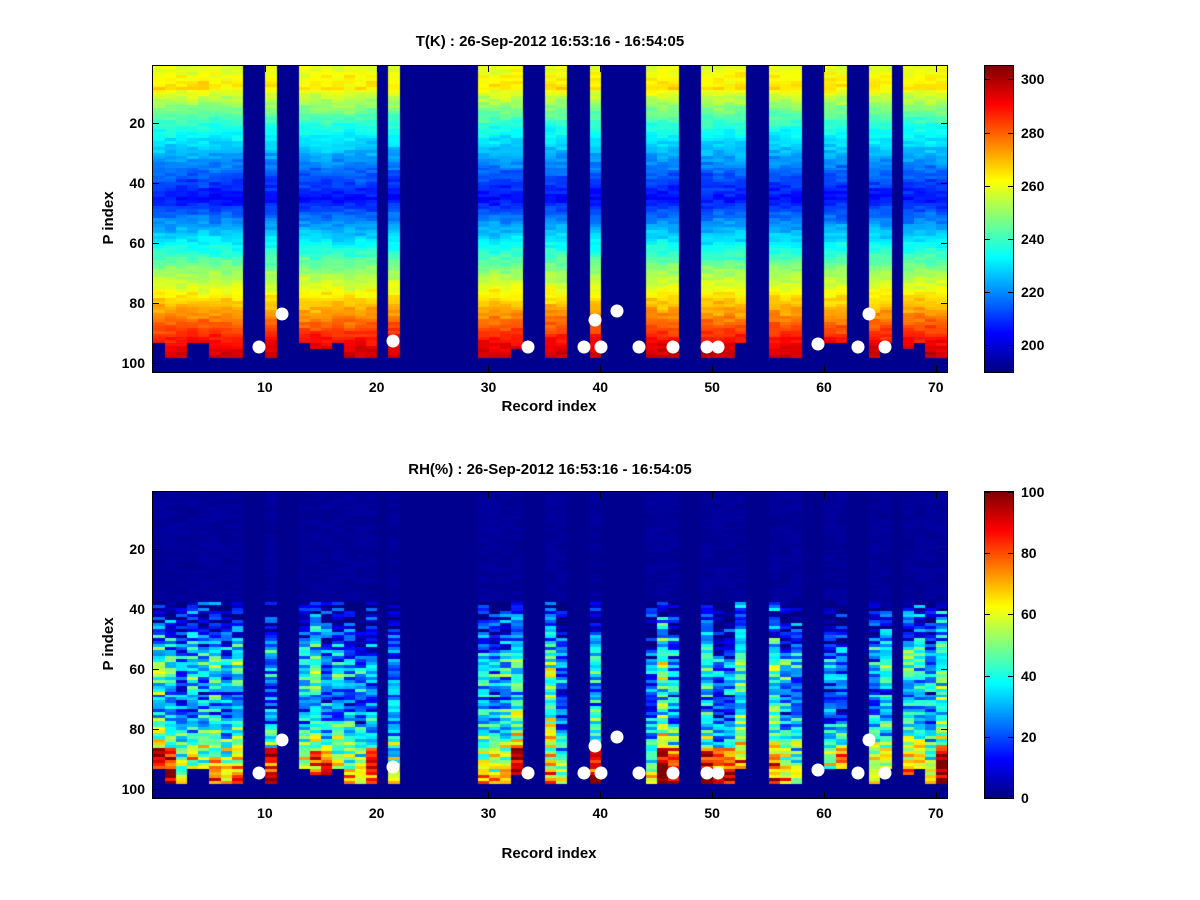 The height and width of the screenshot is (900, 1200). I want to click on colorbar-gradient-temperature, so click(999, 219).